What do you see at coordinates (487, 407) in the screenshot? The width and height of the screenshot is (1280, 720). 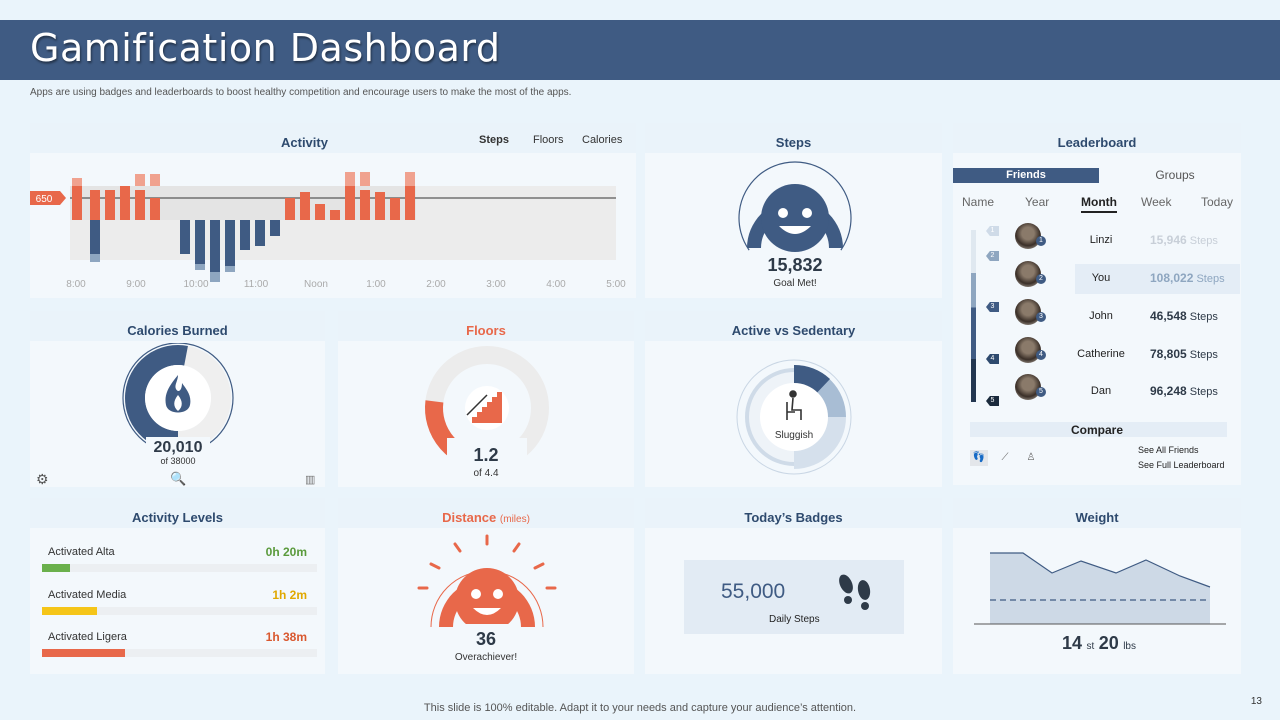 I see `stairs-icon` at bounding box center [487, 407].